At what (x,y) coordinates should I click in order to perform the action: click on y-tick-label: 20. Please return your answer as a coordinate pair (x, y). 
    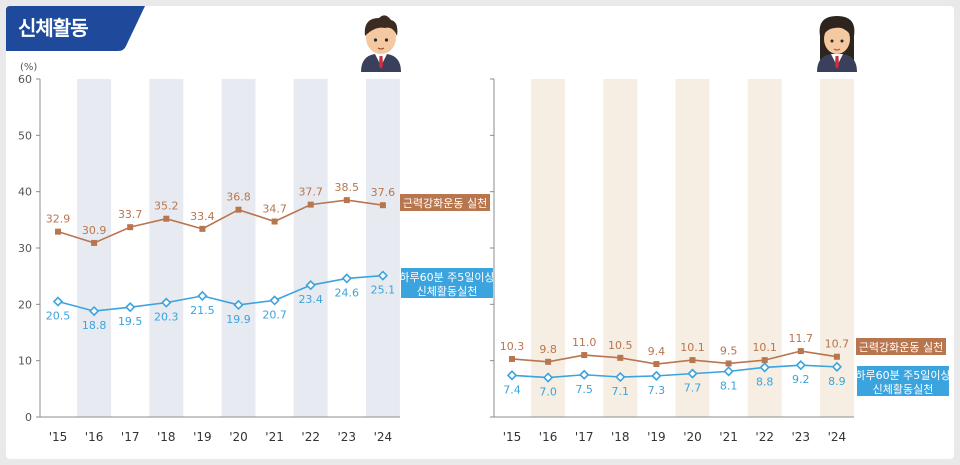
    Looking at the image, I should click on (25, 304).